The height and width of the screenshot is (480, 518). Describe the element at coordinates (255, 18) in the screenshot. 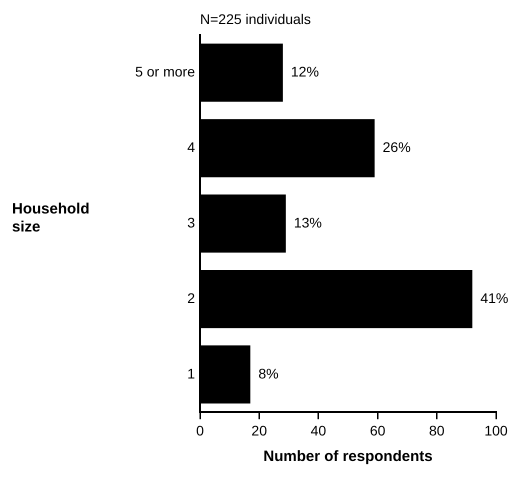

I see `chart-subtitle: N=225 individuals` at that location.